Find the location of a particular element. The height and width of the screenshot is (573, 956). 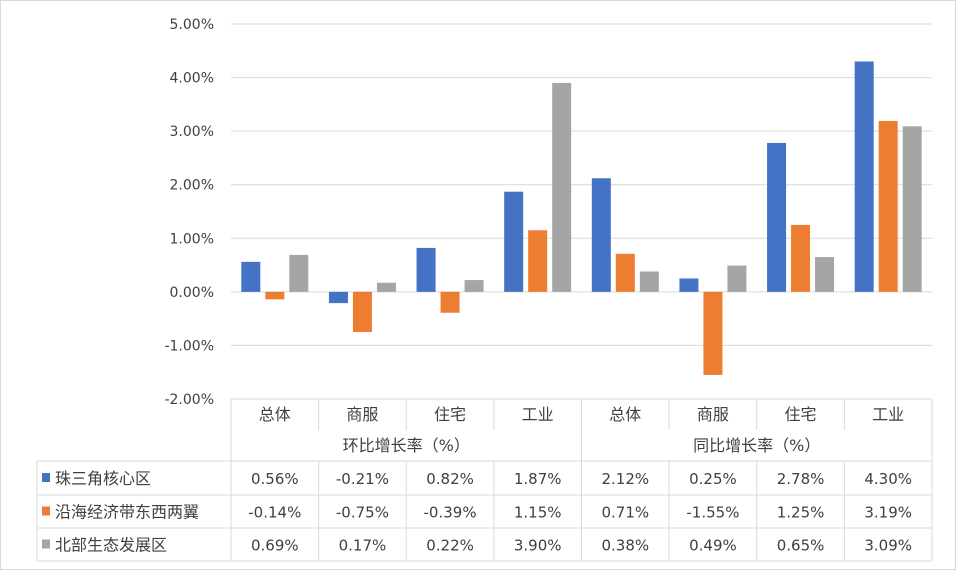

legend-label: 沿海经济带东西两翼 is located at coordinates (127, 512).